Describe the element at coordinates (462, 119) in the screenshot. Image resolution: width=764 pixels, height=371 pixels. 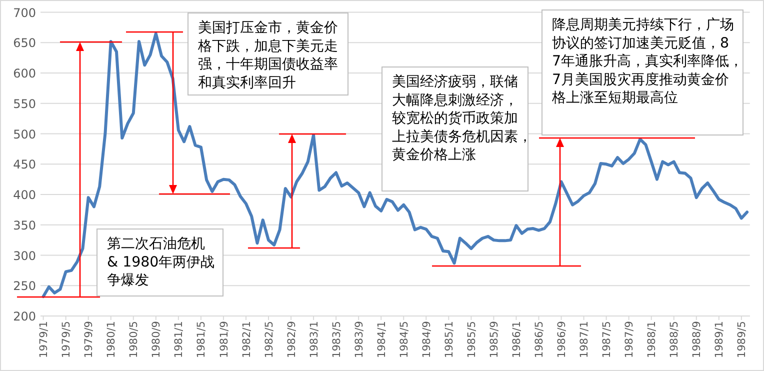
I see `annotation: 美国经济疲弱，联储大幅降息刺激经济，较宽松的货币政策加上拉美债务危机因素，黄金价格上涨` at that location.